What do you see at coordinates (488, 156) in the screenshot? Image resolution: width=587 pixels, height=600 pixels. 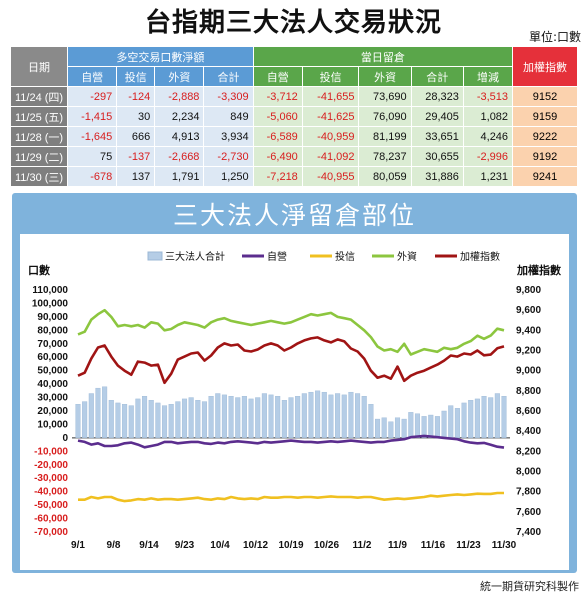 I see `oi-cell: -2,996` at bounding box center [488, 156].